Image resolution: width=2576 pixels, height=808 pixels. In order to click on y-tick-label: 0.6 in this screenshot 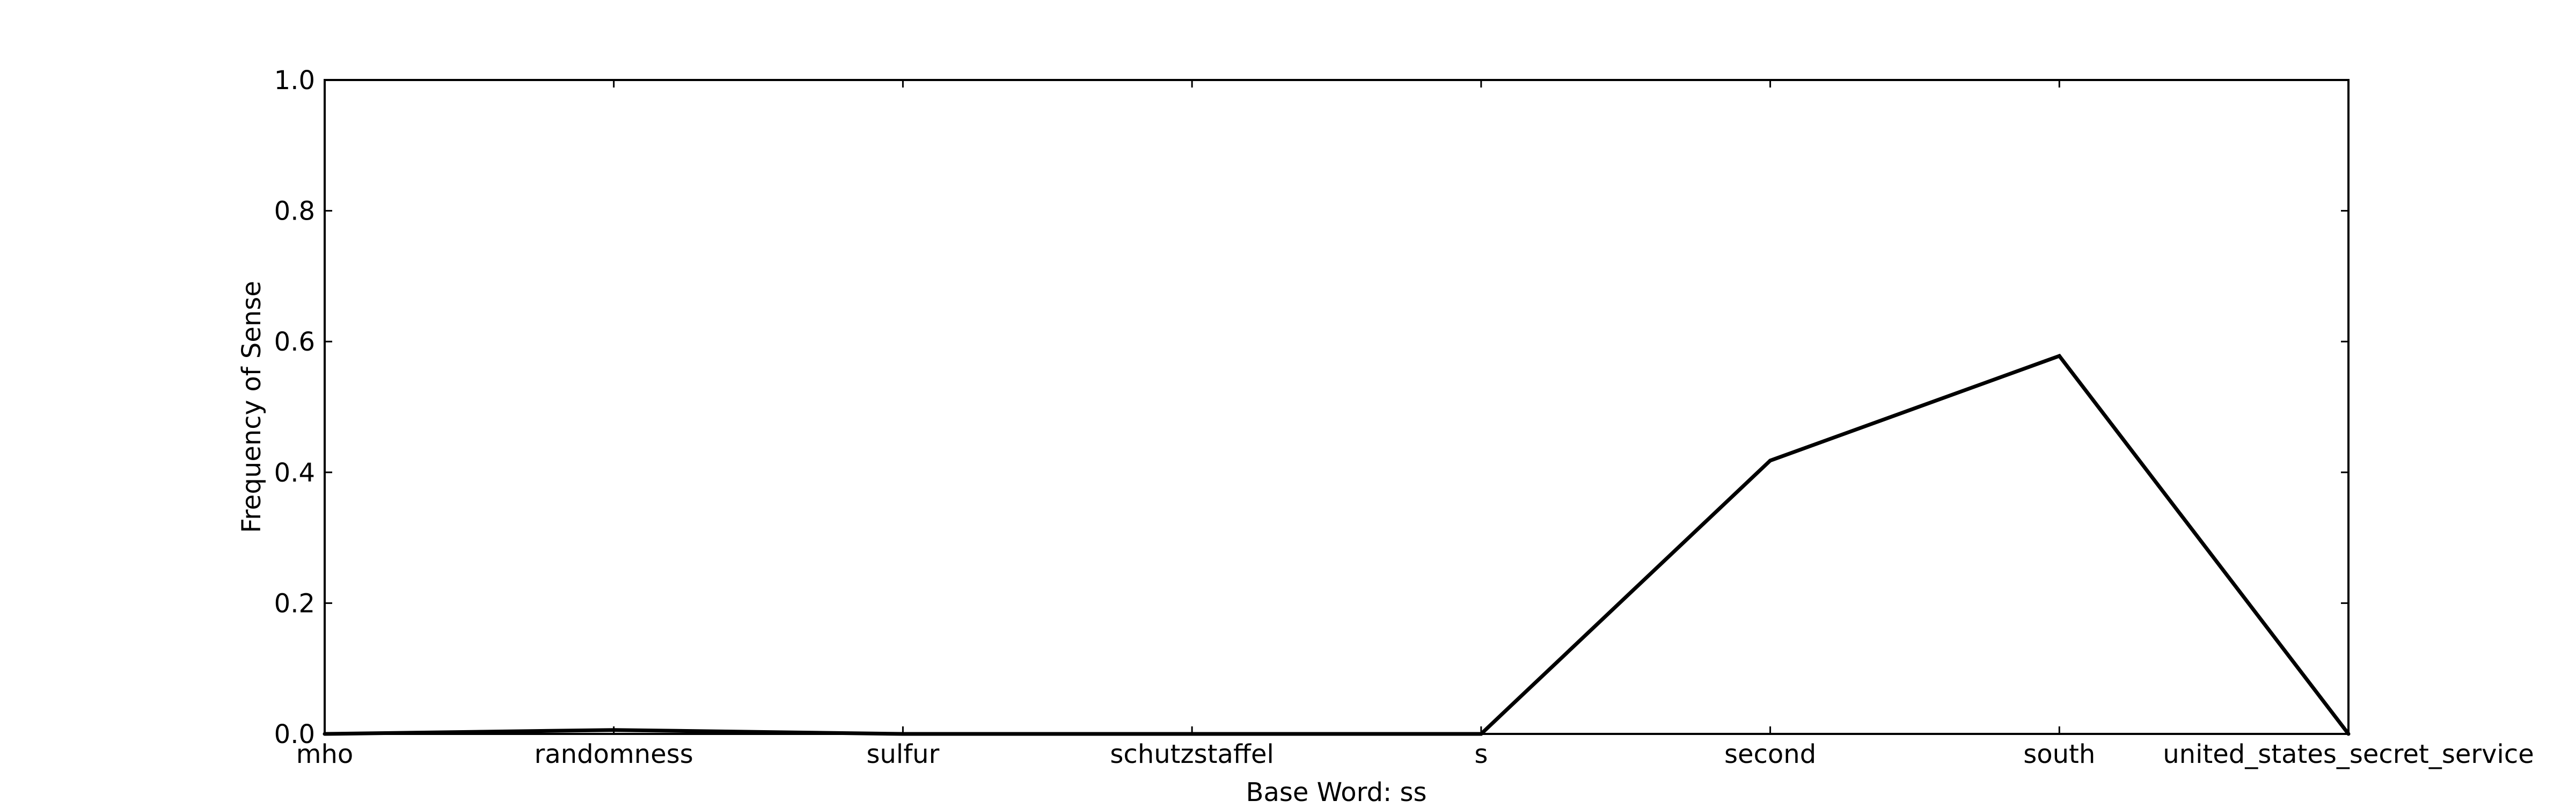, I will do `click(294, 342)`.